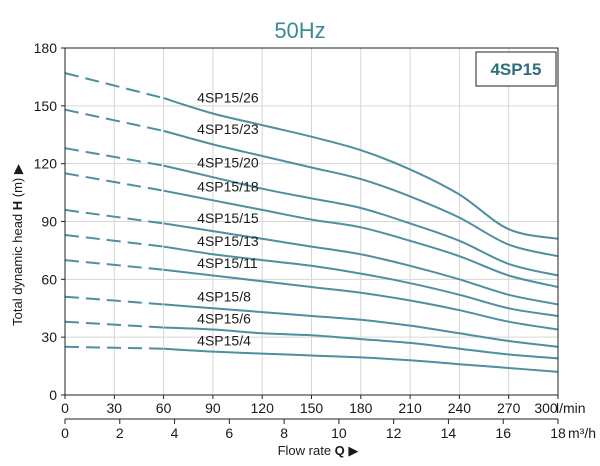 The width and height of the screenshot is (600, 466). I want to click on x-axis-label: Flow rate Q ▶, so click(318, 450).